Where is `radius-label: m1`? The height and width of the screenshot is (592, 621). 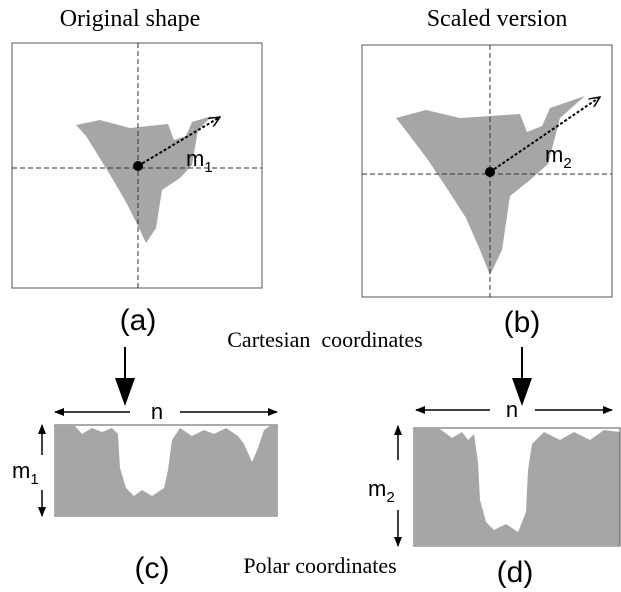
radius-label: m1 is located at coordinates (199, 161).